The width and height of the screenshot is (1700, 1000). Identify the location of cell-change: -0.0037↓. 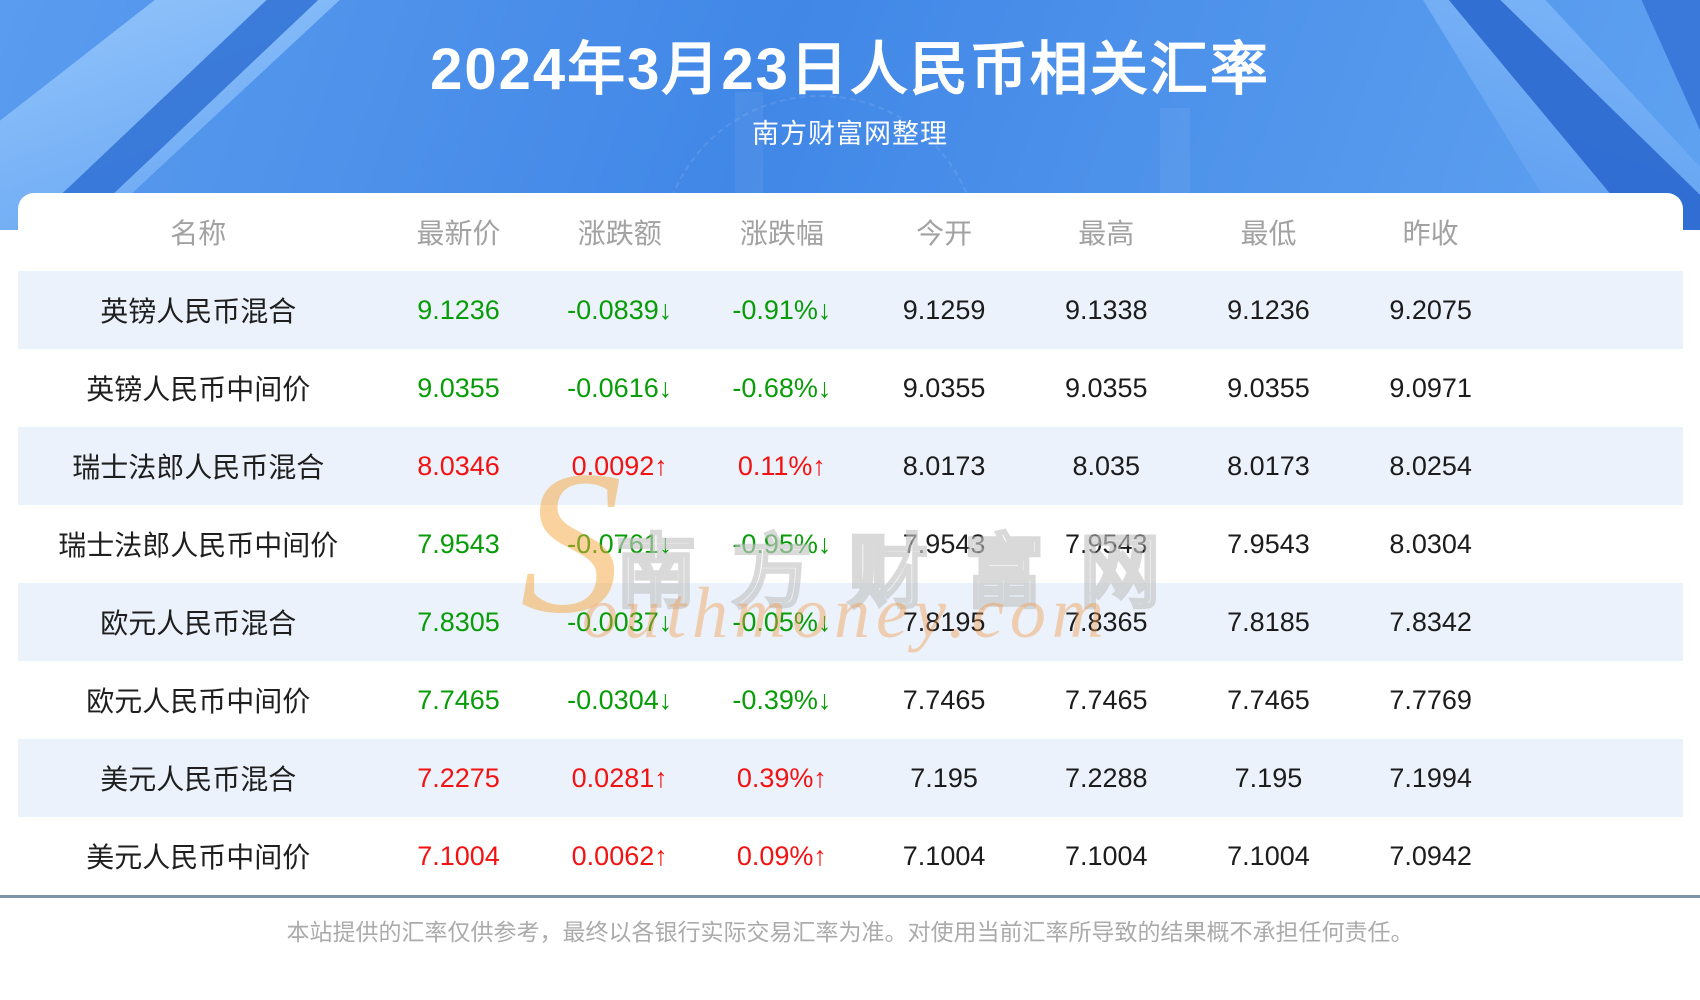
(619, 622).